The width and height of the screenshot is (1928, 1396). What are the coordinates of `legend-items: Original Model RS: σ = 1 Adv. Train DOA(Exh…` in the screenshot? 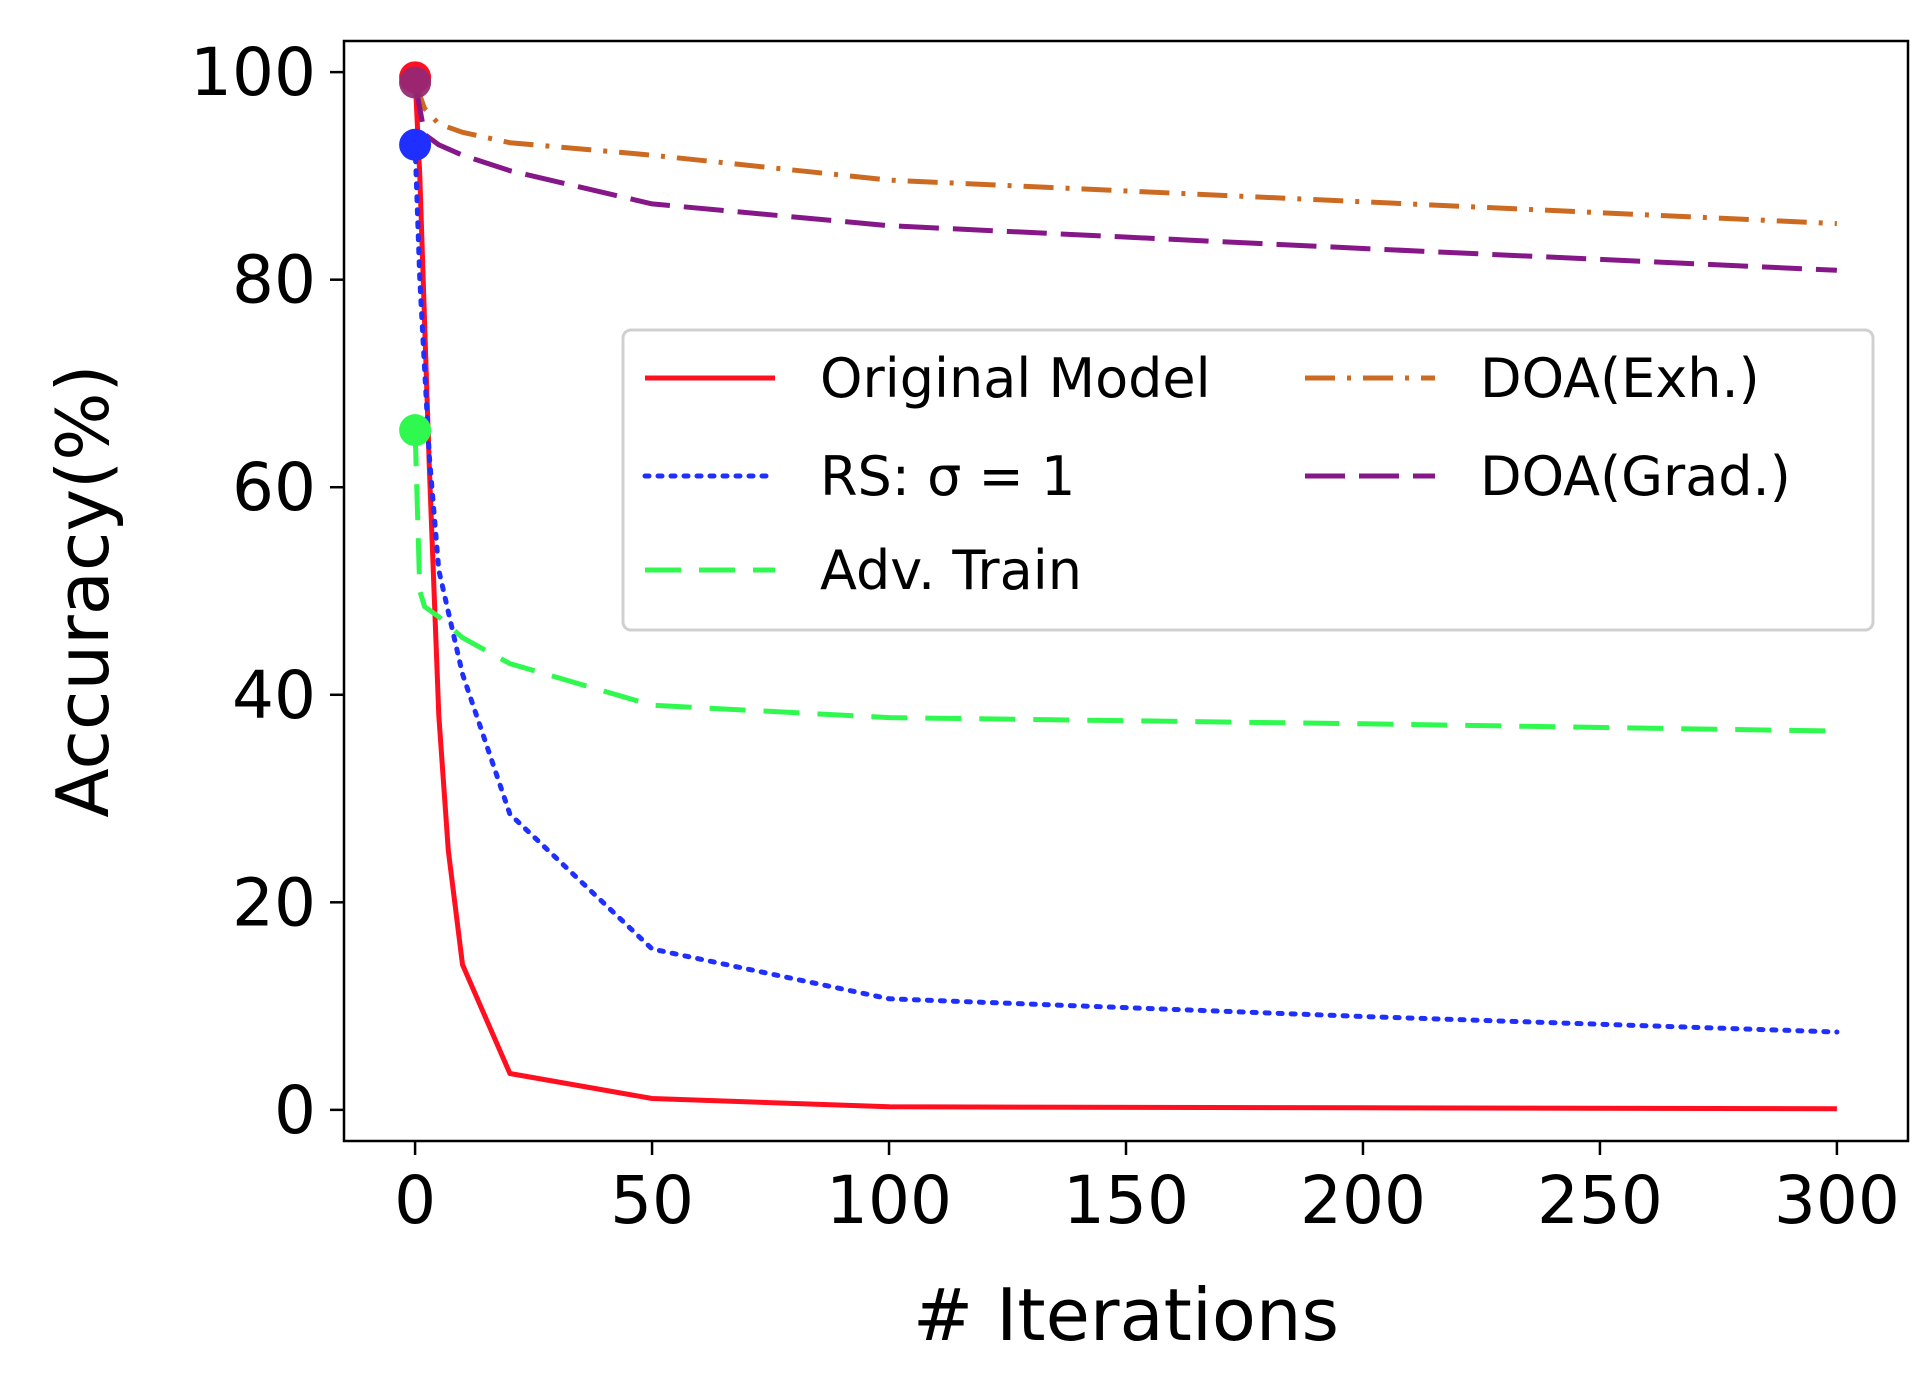 It's located at (1216, 474).